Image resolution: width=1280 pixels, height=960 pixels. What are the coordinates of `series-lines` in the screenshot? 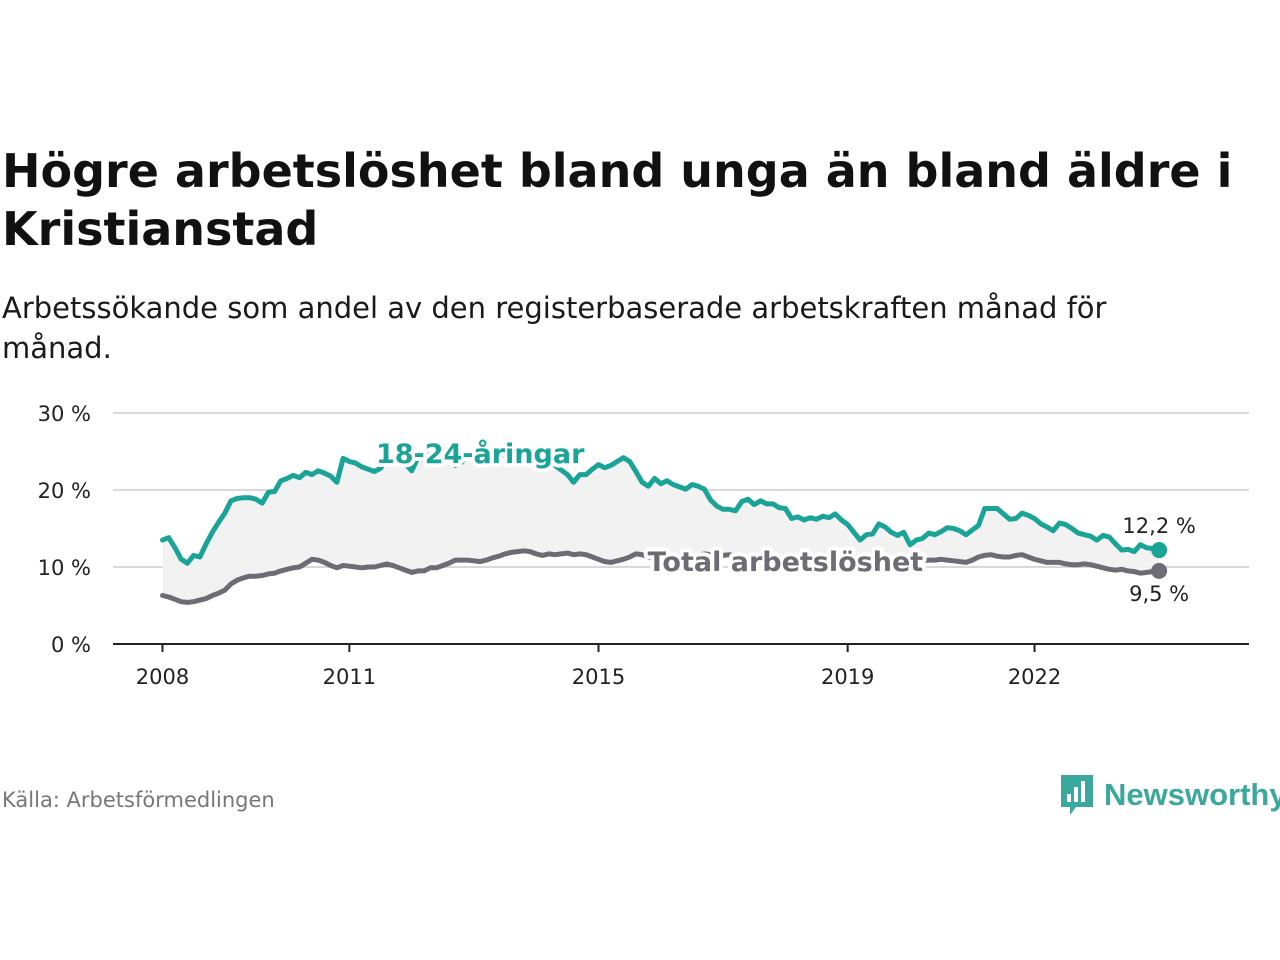 It's located at (664, 525).